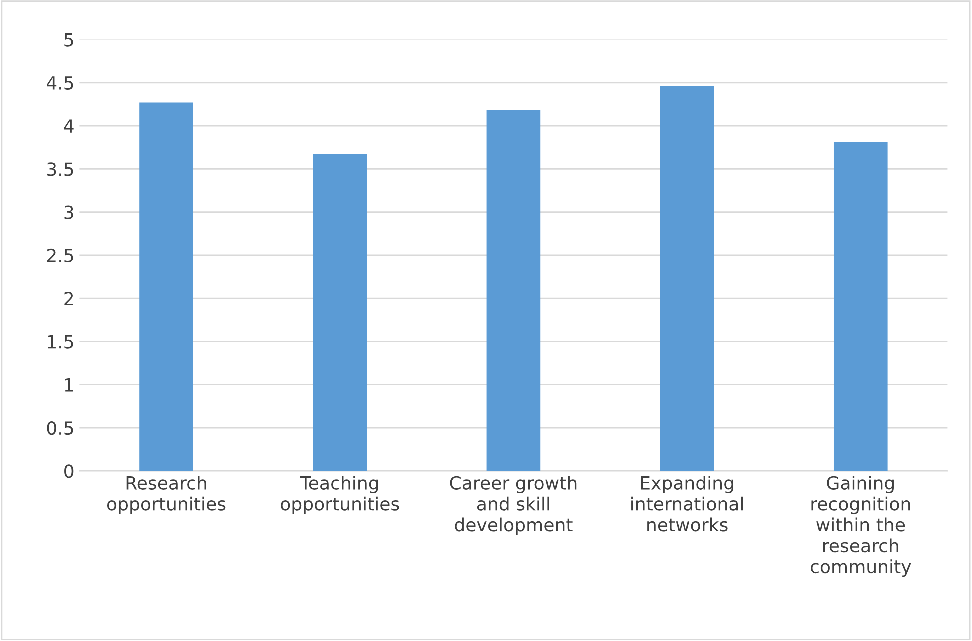  What do you see at coordinates (166, 495) in the screenshot?
I see `x-tick-label: Research opportunities` at bounding box center [166, 495].